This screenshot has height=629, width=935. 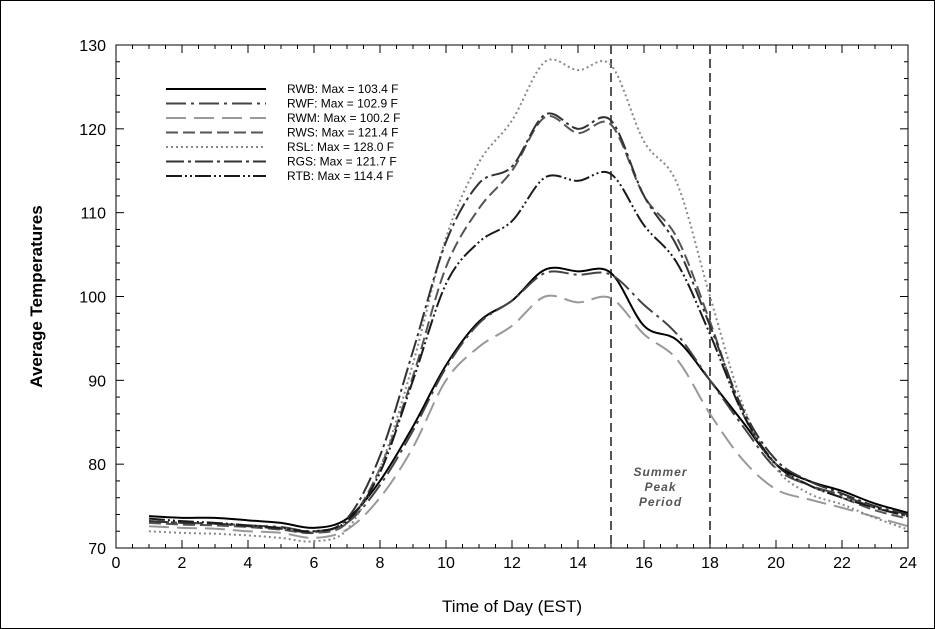 What do you see at coordinates (343, 118) in the screenshot?
I see `legend-label-2: RWM: Max = 100.2 F` at bounding box center [343, 118].